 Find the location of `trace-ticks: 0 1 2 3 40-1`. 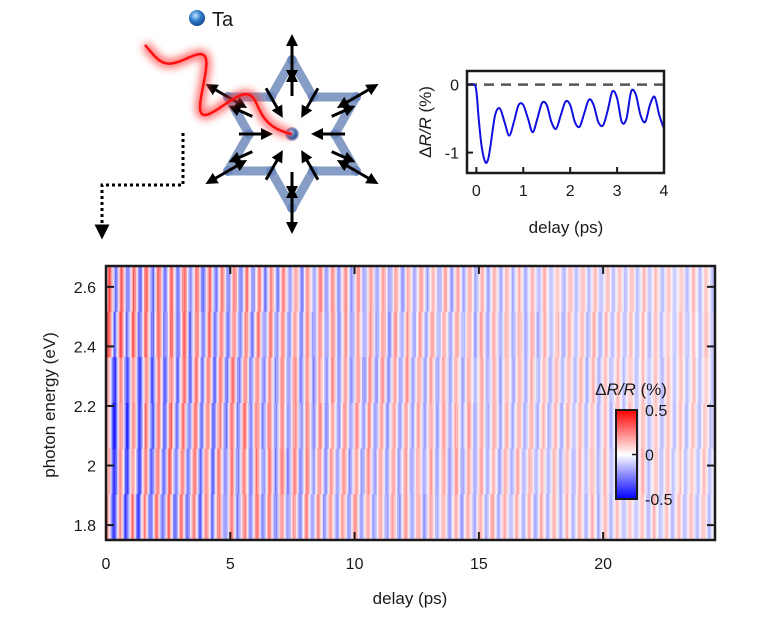

trace-ticks: 0 1 2 3 40-1 is located at coordinates (557, 139).